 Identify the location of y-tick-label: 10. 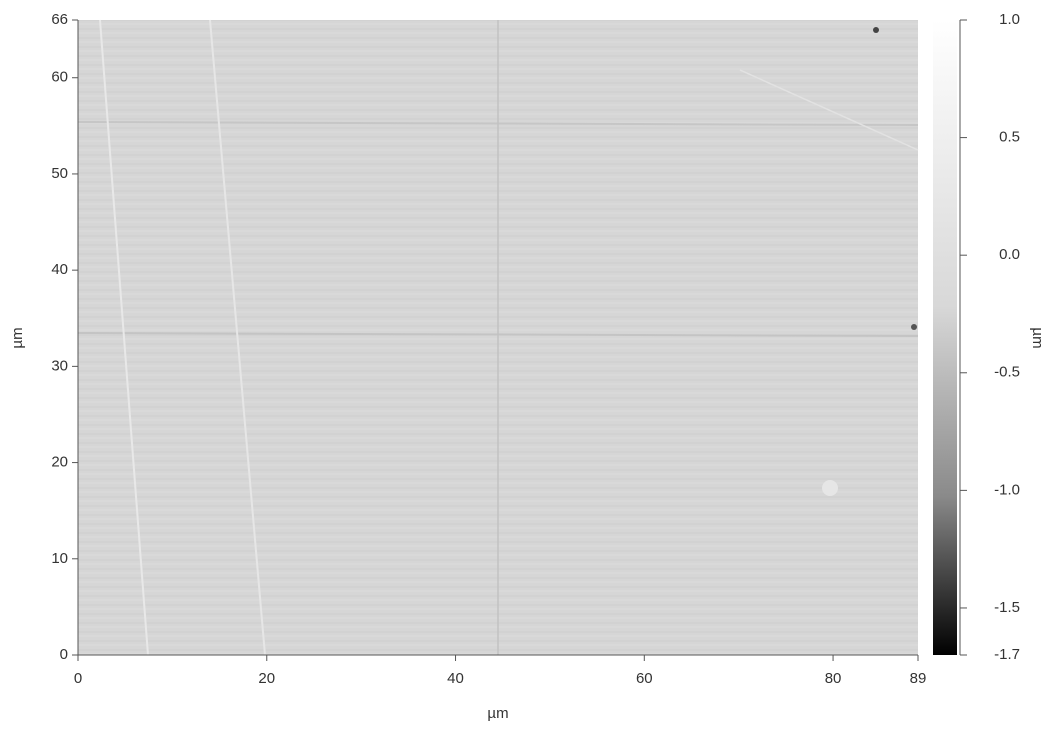
(59, 558).